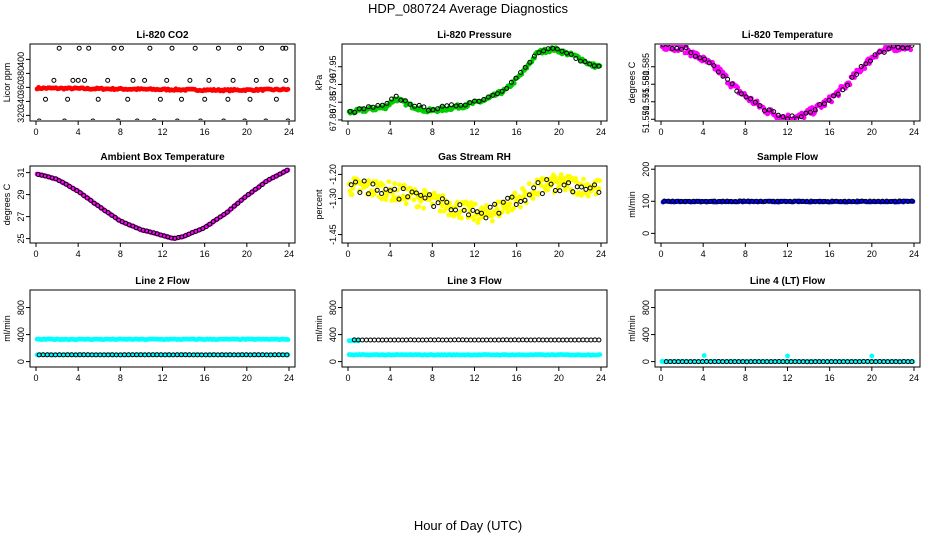  What do you see at coordinates (474, 132) in the screenshot?
I see `x-tick-label: 12` at bounding box center [474, 132].